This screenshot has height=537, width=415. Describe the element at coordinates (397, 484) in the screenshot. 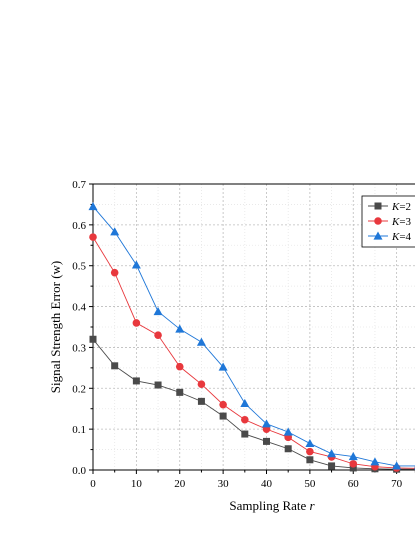

I see `x-tick-label: 70` at that location.